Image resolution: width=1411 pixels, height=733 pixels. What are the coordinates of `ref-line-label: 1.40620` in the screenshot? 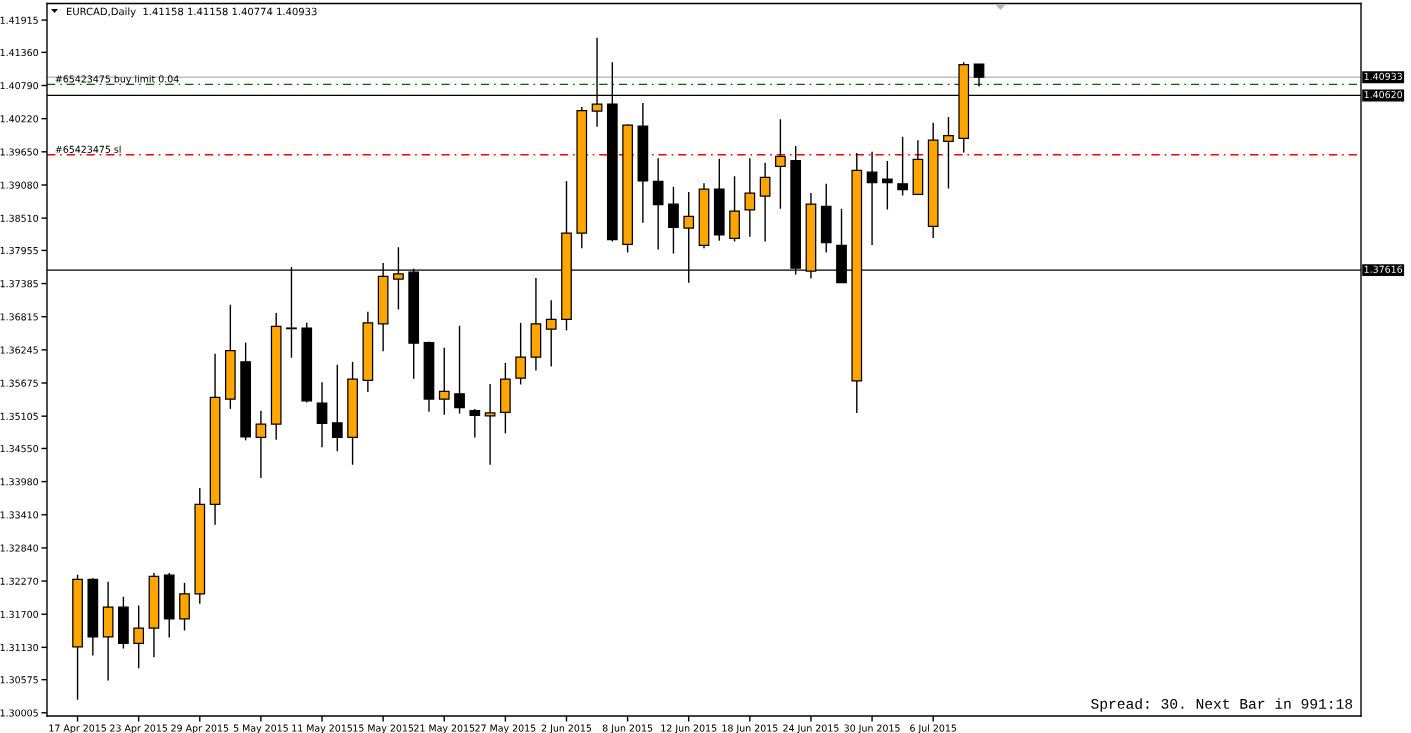 It's located at (1383, 94).